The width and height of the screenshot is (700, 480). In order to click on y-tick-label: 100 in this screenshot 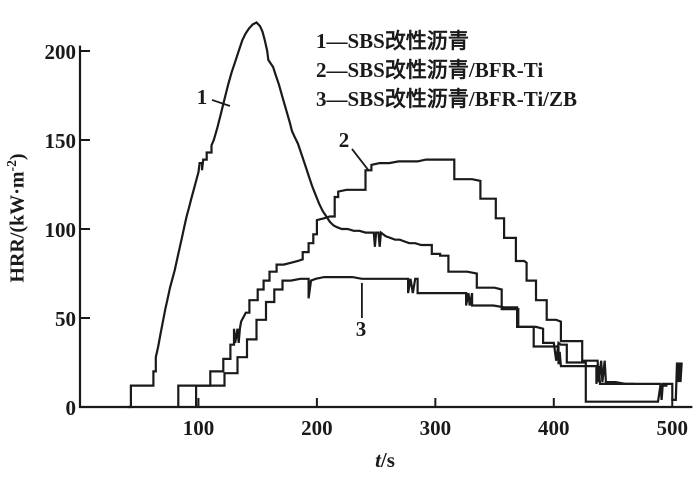, I will do `click(60, 230)`.